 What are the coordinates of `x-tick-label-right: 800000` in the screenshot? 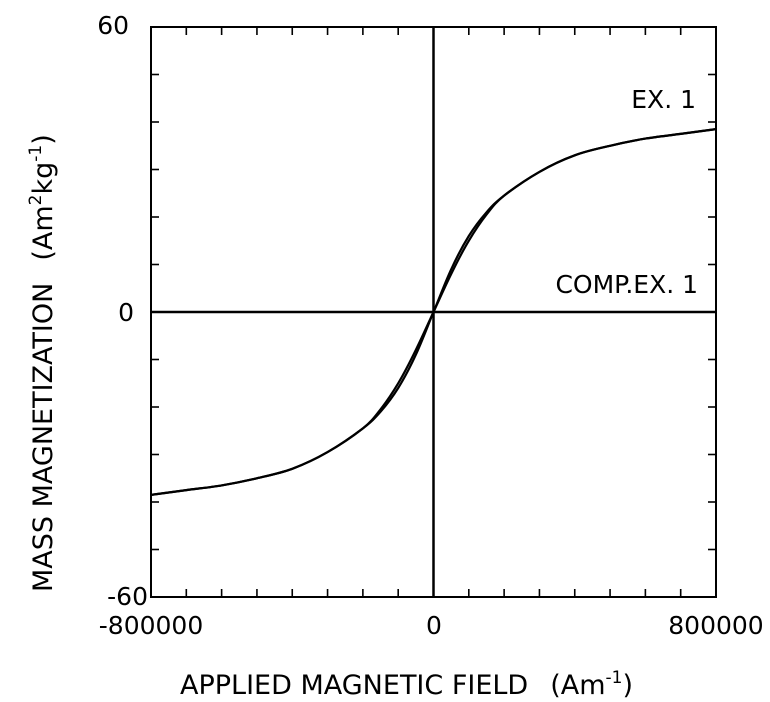 It's located at (715, 625).